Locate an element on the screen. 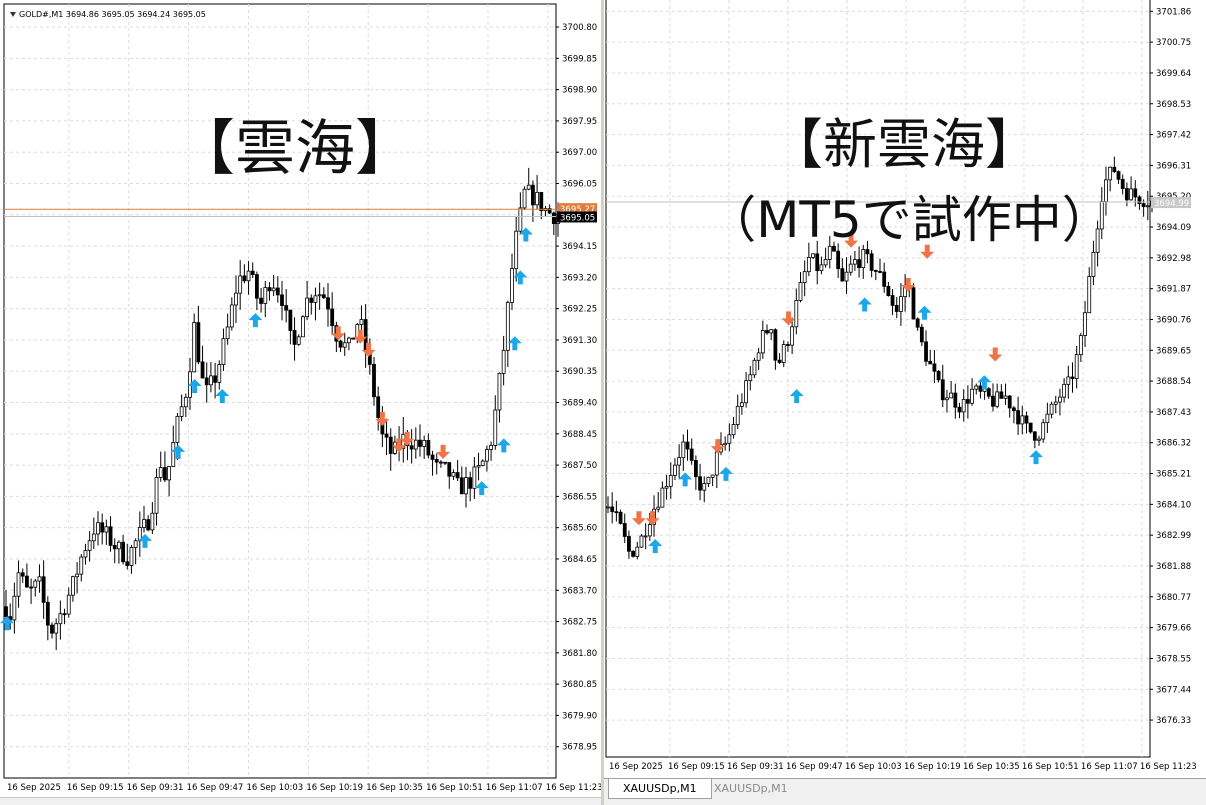  panel-splitter is located at coordinates (602, 402).